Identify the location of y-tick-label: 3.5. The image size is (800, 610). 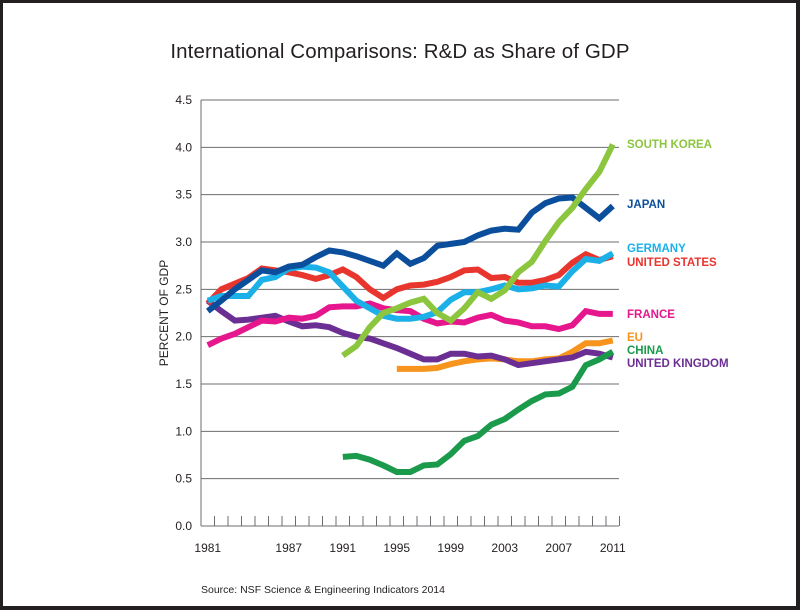
(183, 195).